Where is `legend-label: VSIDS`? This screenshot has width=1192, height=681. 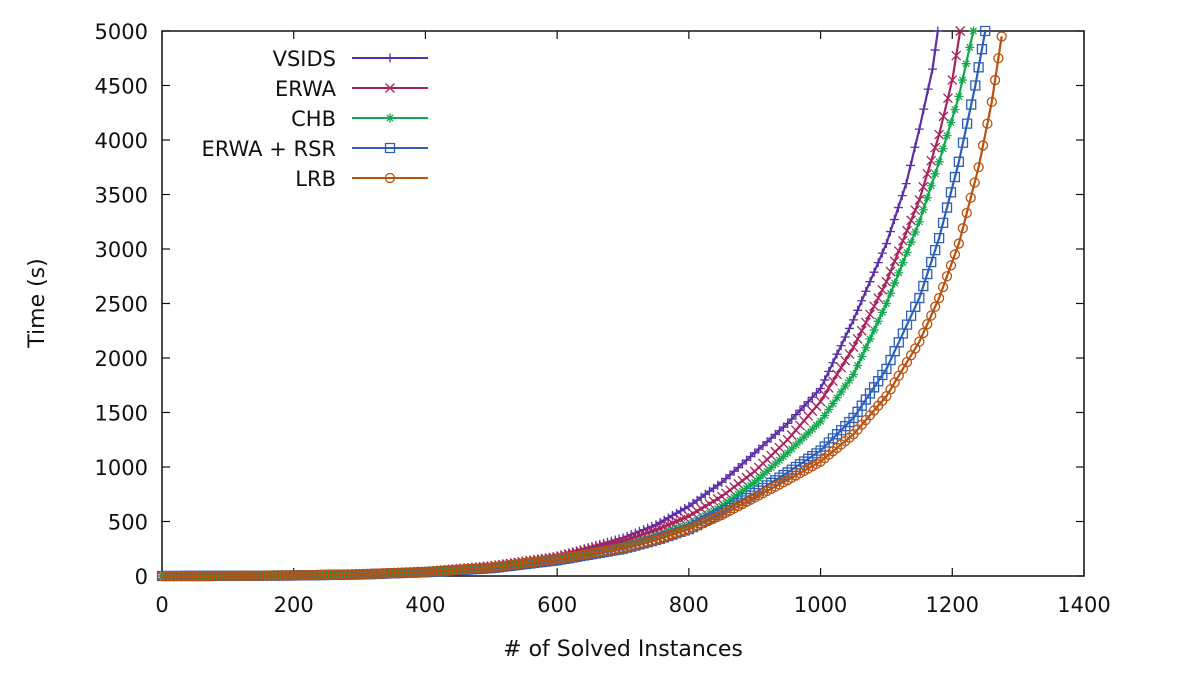 legend-label: VSIDS is located at coordinates (304, 59).